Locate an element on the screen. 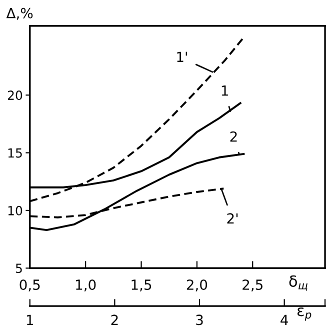 The height and width of the screenshot is (336, 332). y-tick-label: 20 is located at coordinates (15, 95).